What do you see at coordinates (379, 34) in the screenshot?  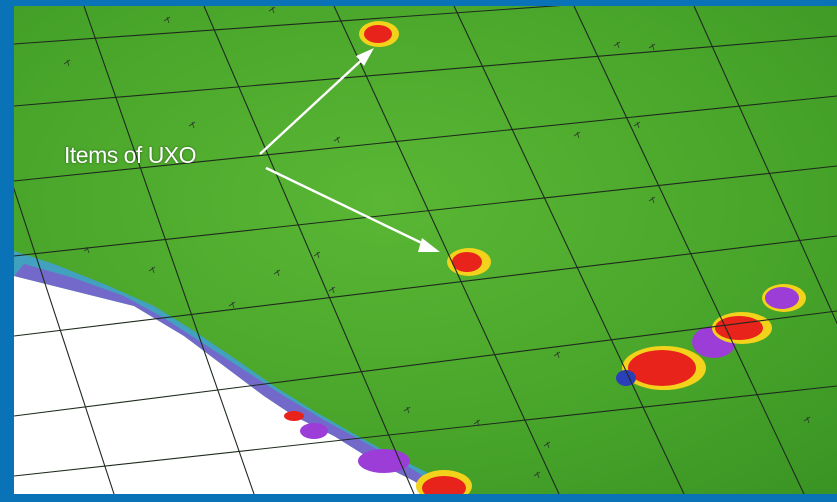 I see `anomaly-top` at bounding box center [379, 34].